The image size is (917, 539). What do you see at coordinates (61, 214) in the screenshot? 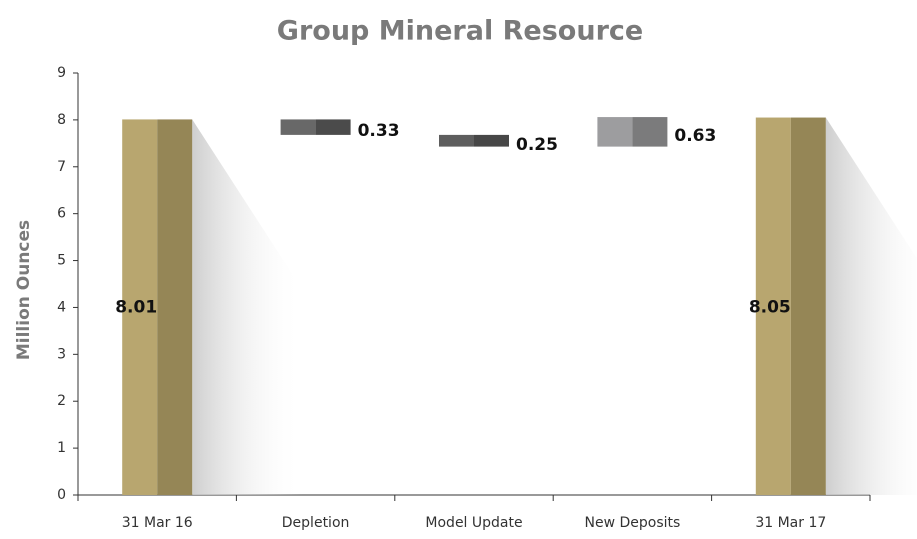
I see `y-tick-label: 6` at bounding box center [61, 214].